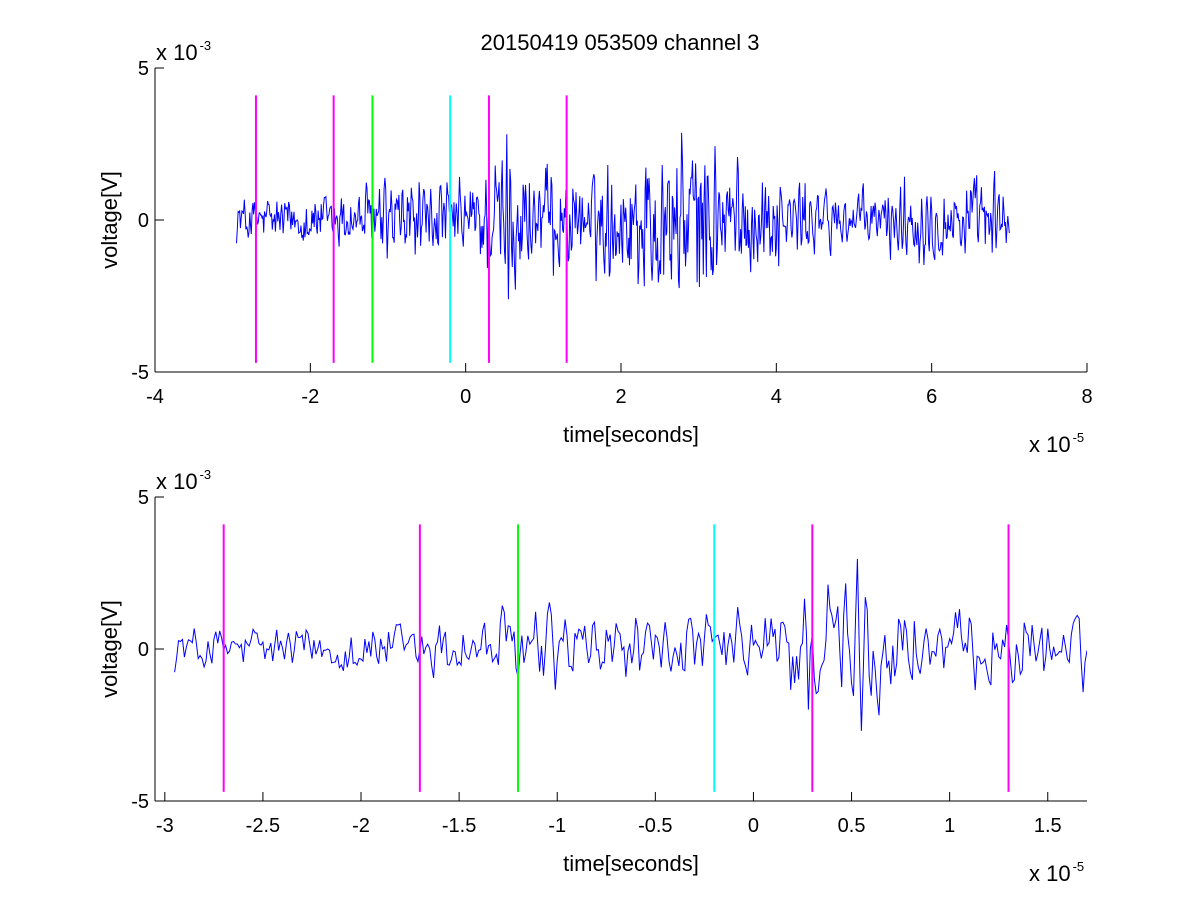  Describe the element at coordinates (1086, 397) in the screenshot. I see `x-tick-label: 8` at that location.